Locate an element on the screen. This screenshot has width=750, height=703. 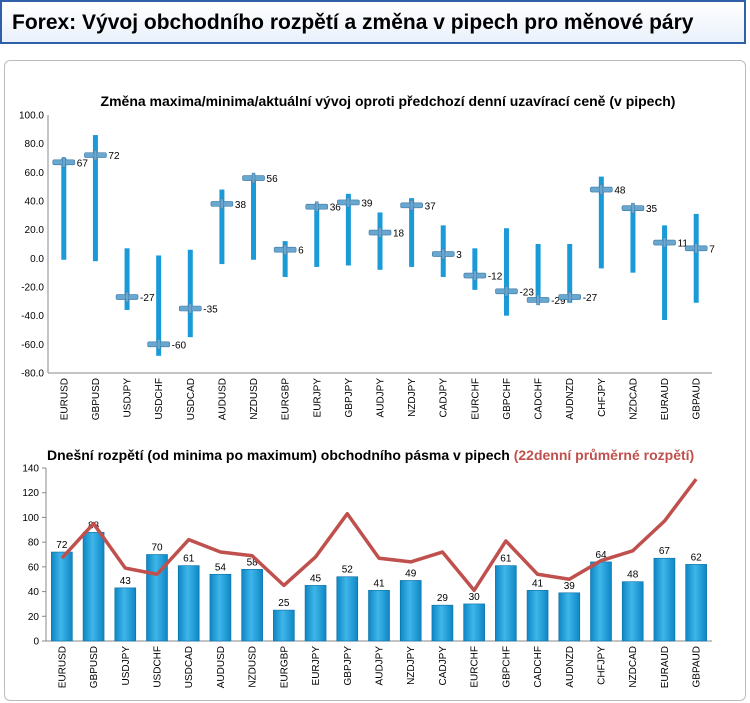
chart1-category-label: EURUSD is located at coordinates (64, 399).